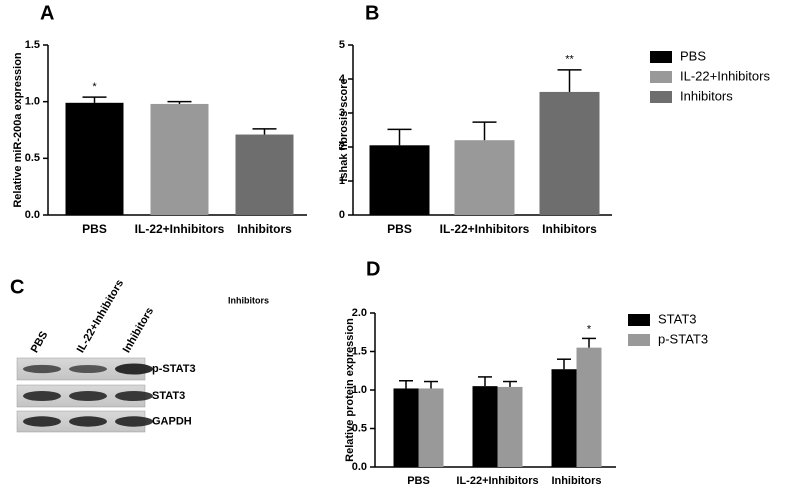 This screenshot has width=787, height=489. Describe the element at coordinates (725, 75) in the screenshot. I see `legend-label: IL-22+Inhibitors` at that location.